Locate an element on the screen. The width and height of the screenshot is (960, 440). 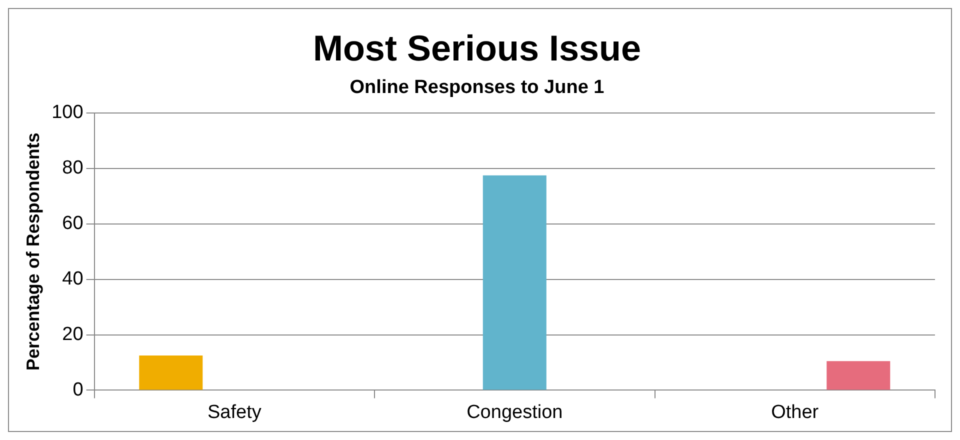
y-tick-label: 80 is located at coordinates (73, 168).